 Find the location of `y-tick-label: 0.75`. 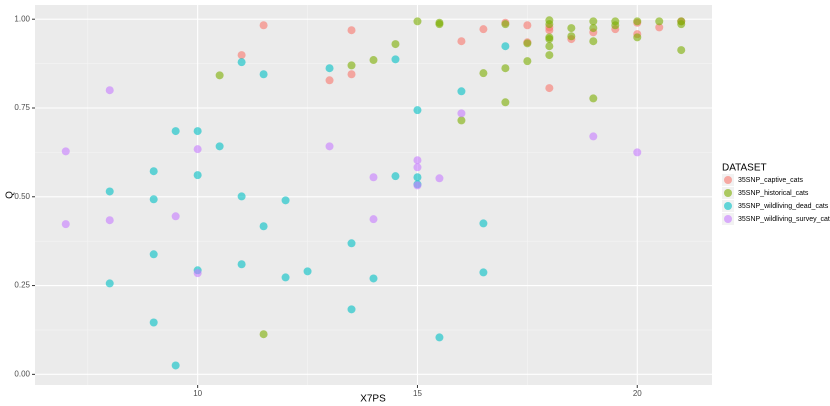

y-tick-label: 0.75 is located at coordinates (22, 107).